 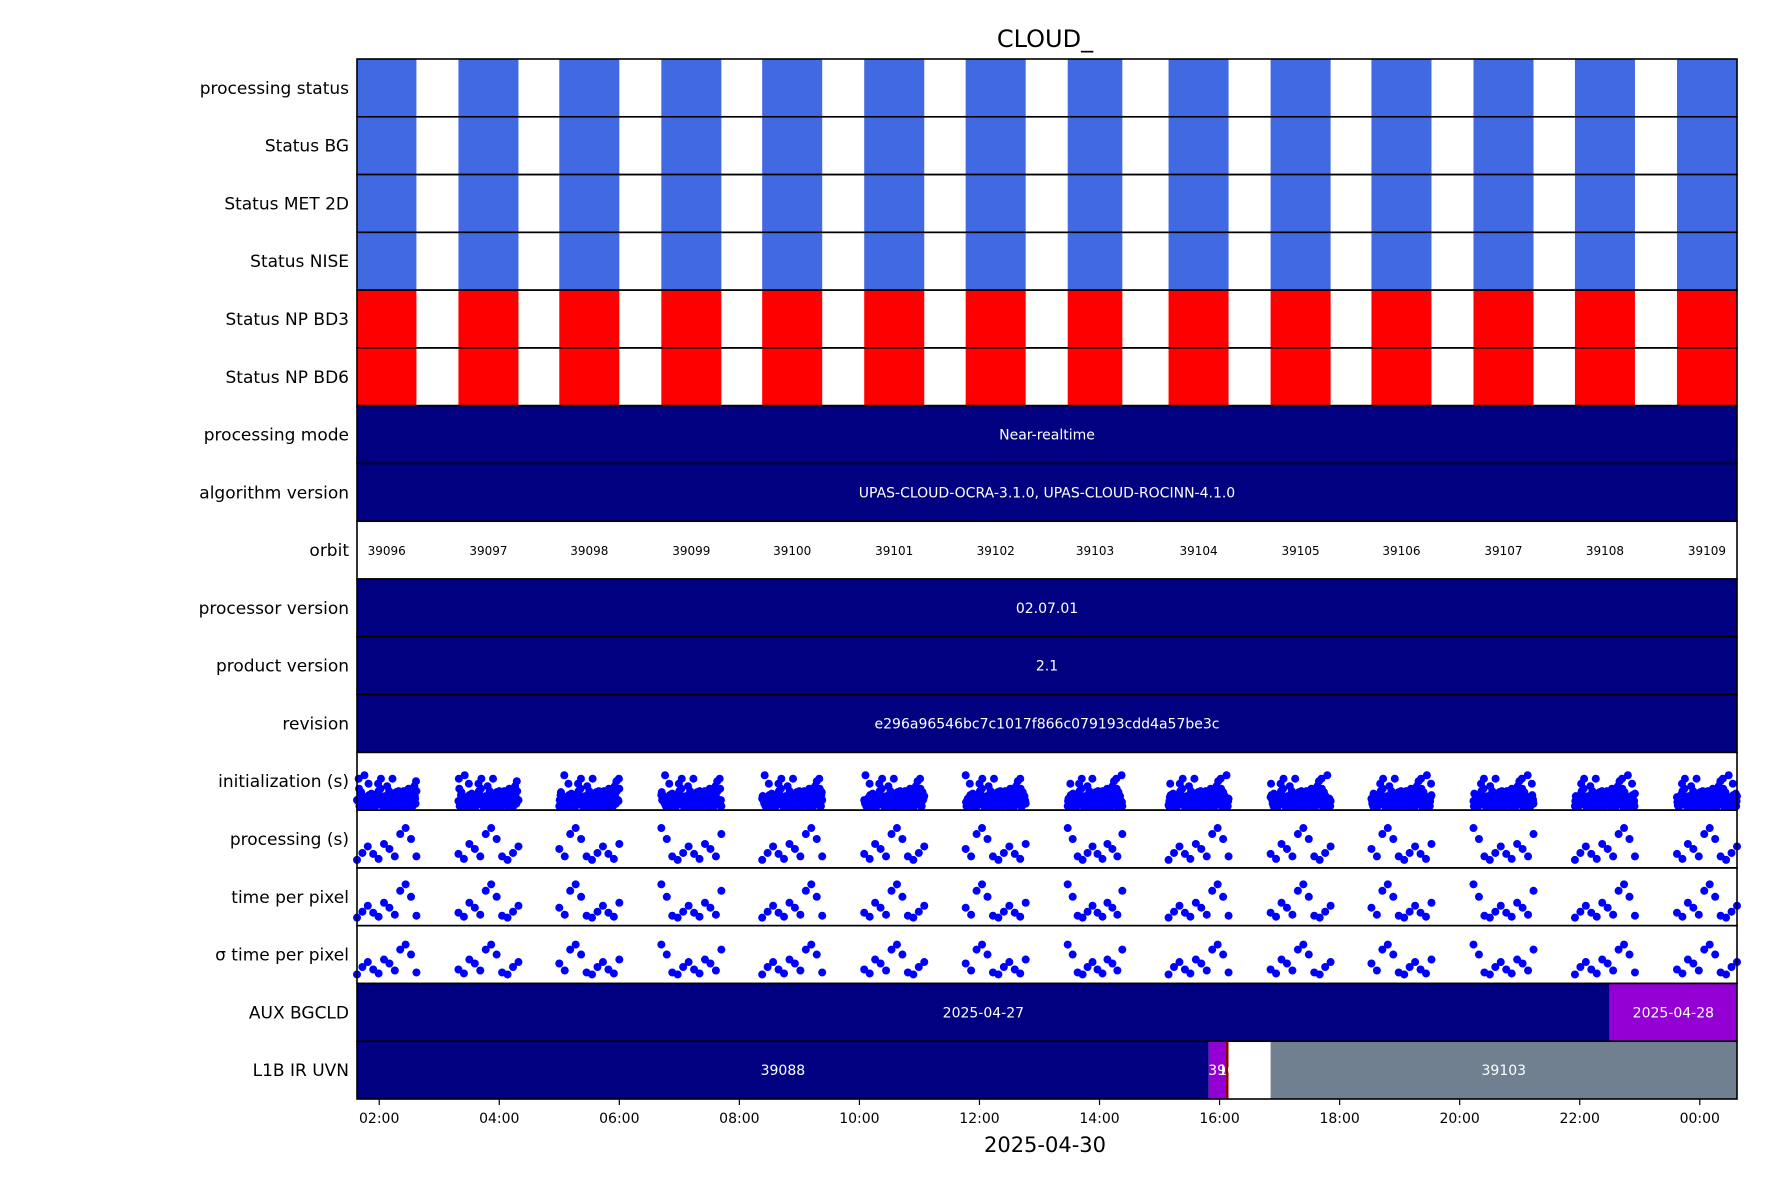 What do you see at coordinates (289, 840) in the screenshot?
I see `row-label: processing (s)` at bounding box center [289, 840].